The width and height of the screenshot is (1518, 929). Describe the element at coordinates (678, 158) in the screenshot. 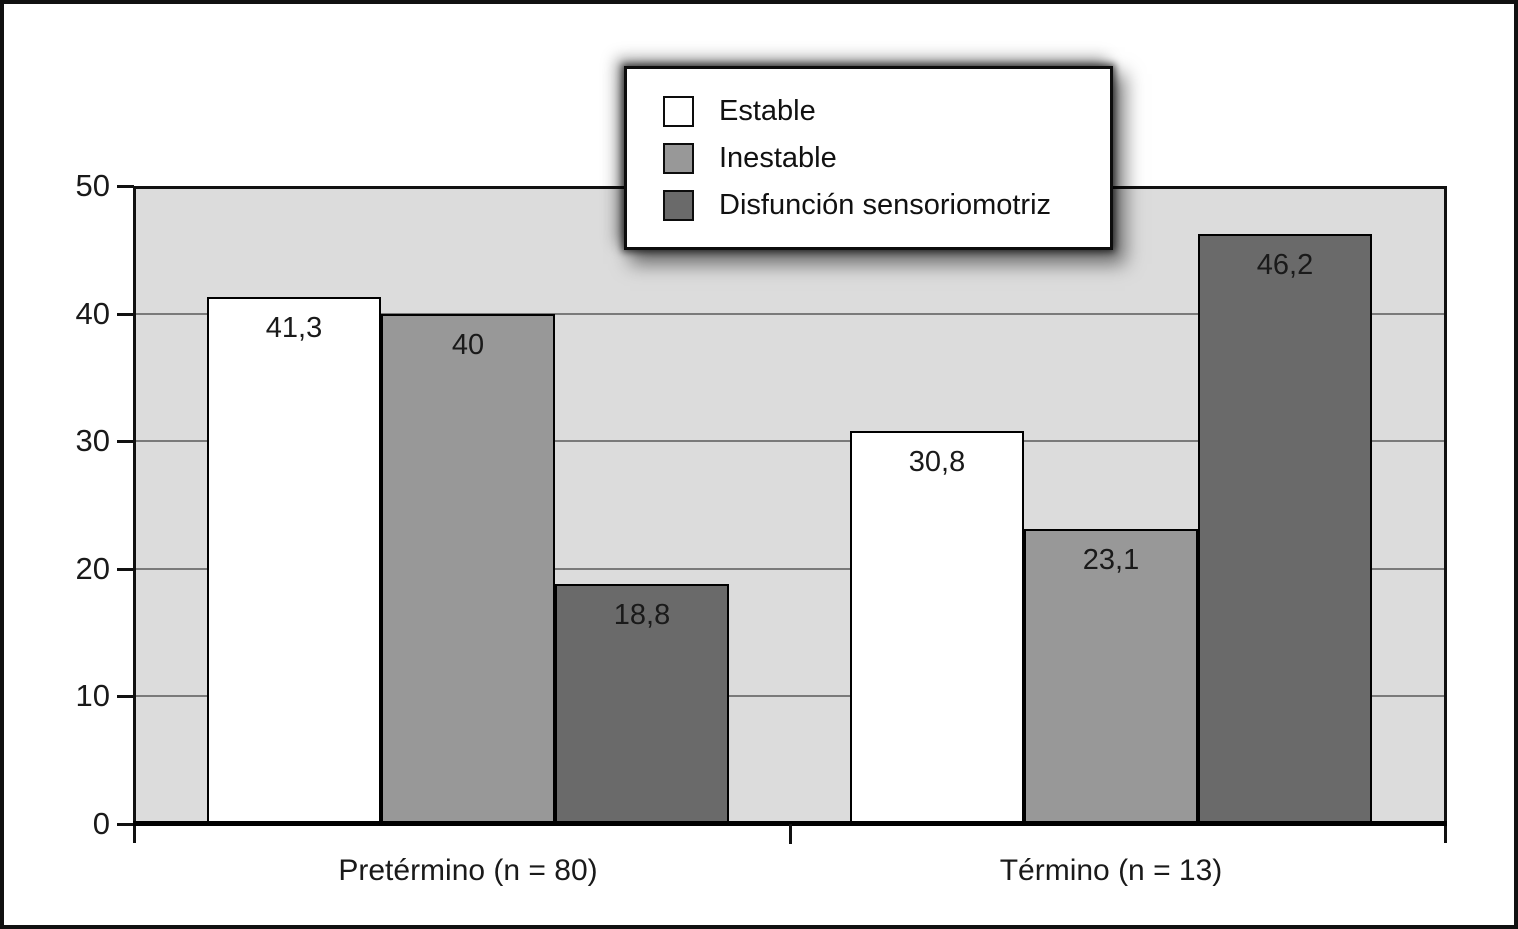

I see `legend-swatch-inestable` at that location.